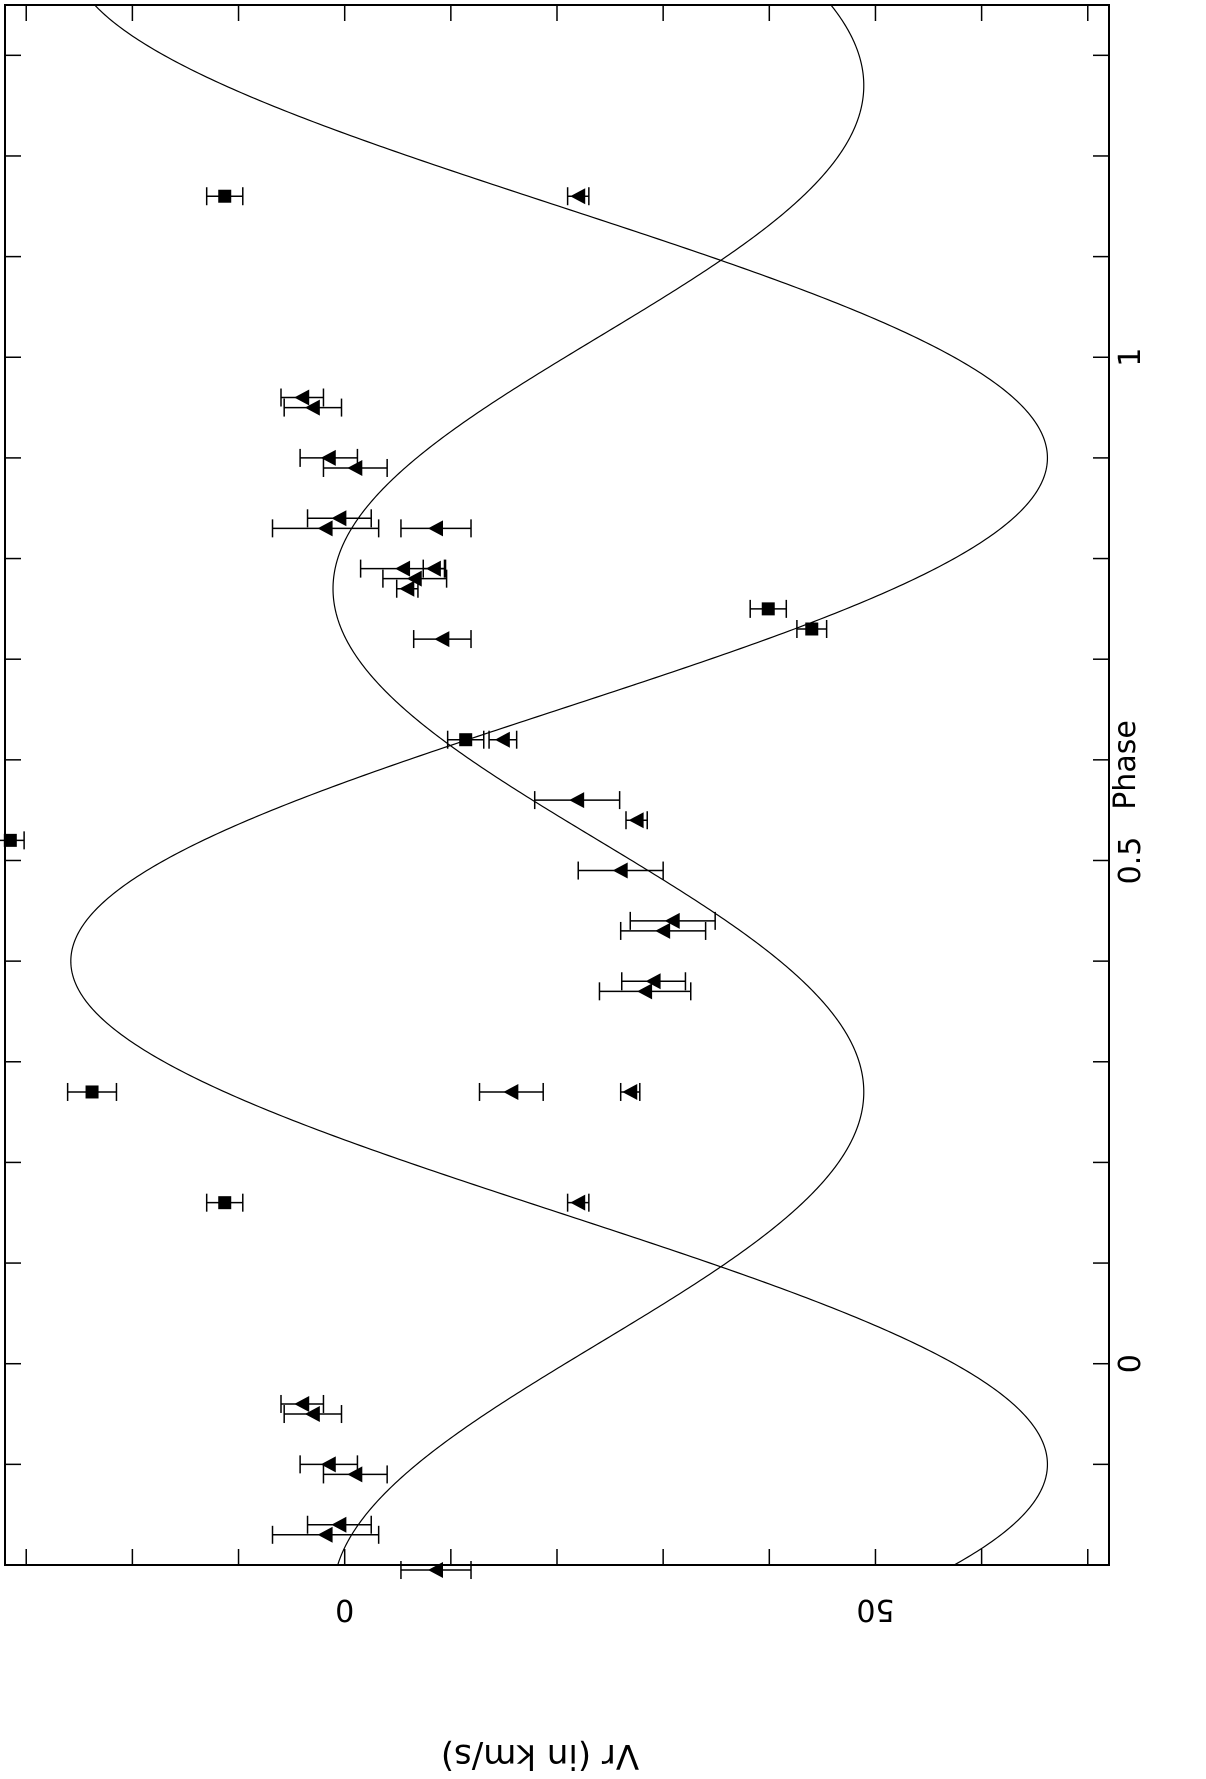 The image size is (1206, 1779). I want to click on x-tick-label: 0, so click(1130, 1363).